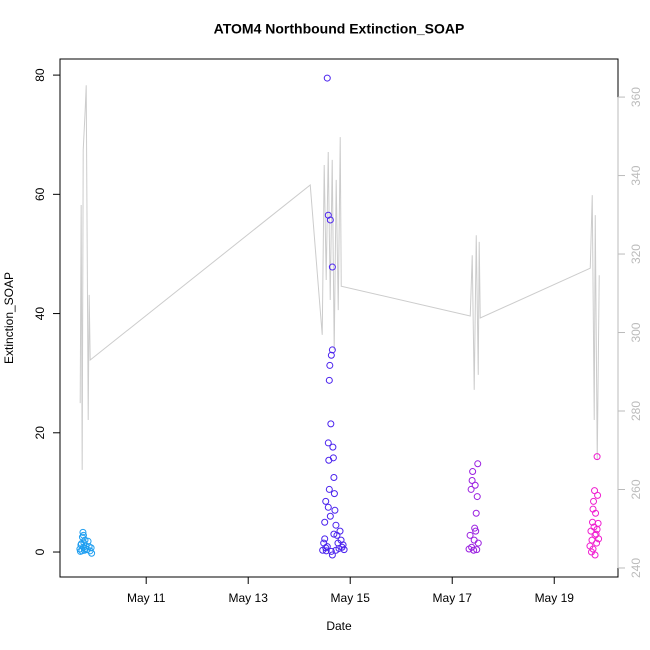 The width and height of the screenshot is (650, 650). What do you see at coordinates (636, 254) in the screenshot?
I see `y2-tick-label: 320` at bounding box center [636, 254].